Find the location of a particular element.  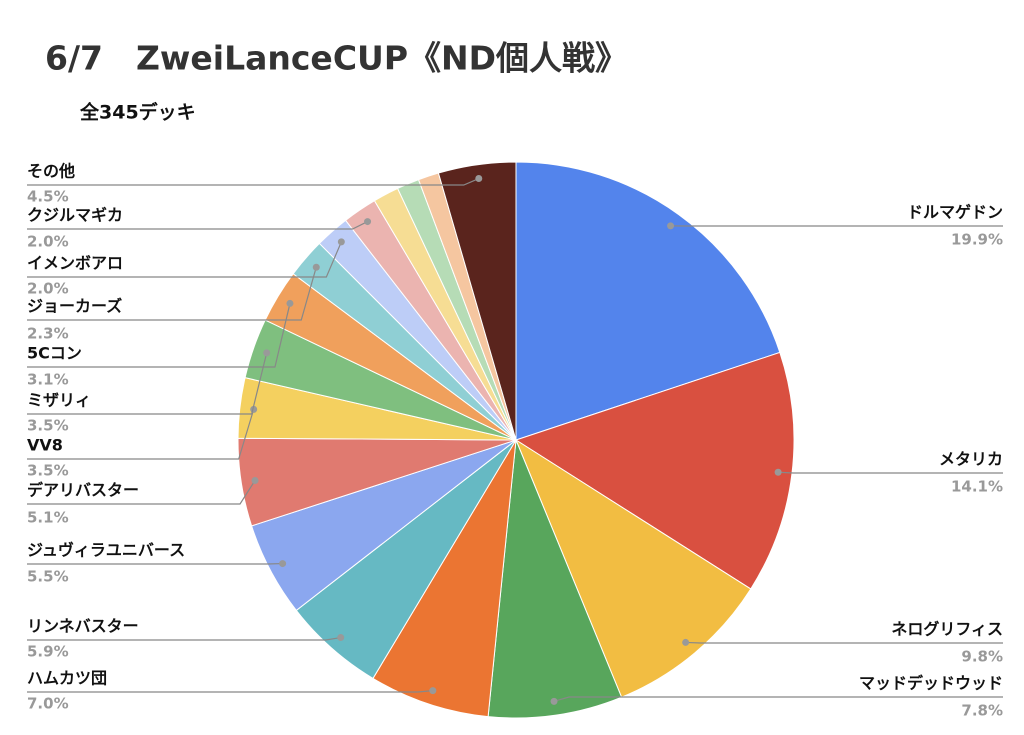

slice-label: マッドデッドウッド is located at coordinates (931, 683).